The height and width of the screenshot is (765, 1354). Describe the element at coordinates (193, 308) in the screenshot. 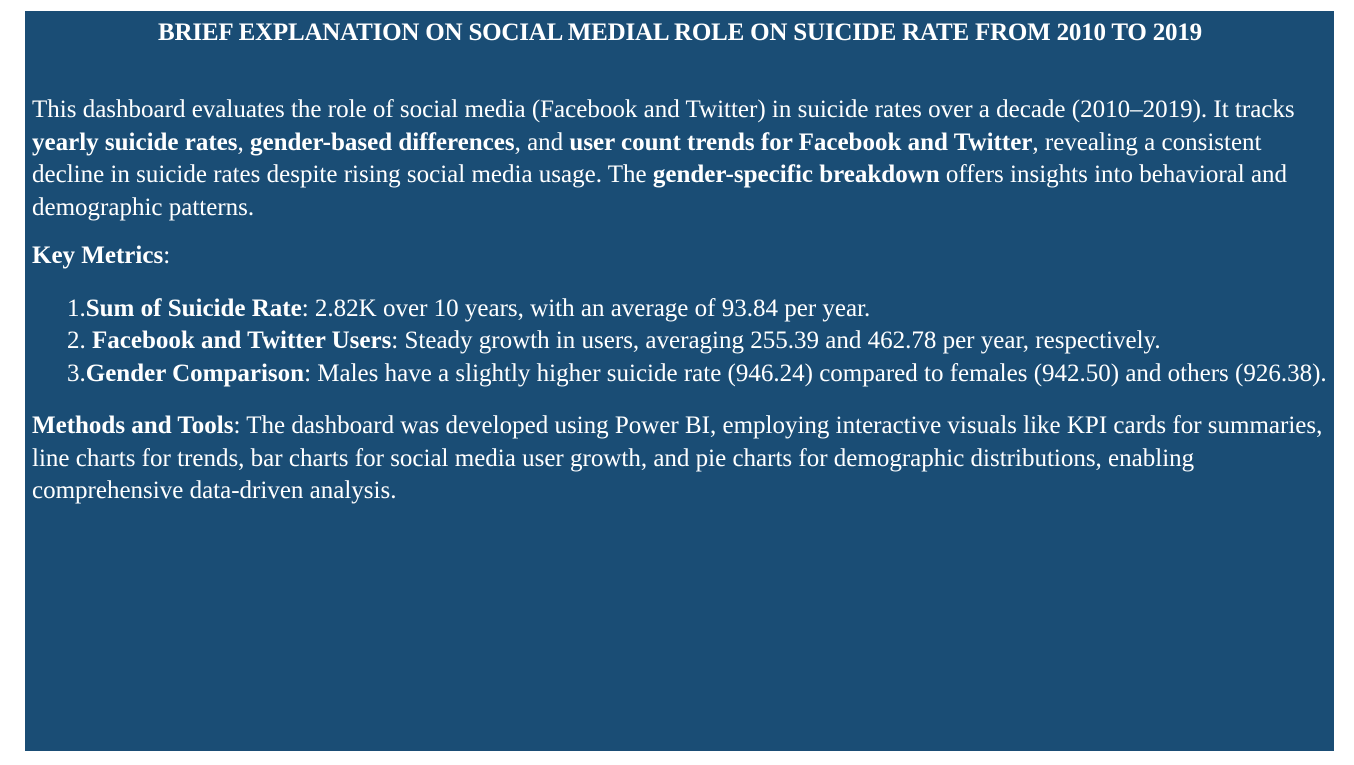

I see `metric-label: Sum of Suicide Rate` at that location.